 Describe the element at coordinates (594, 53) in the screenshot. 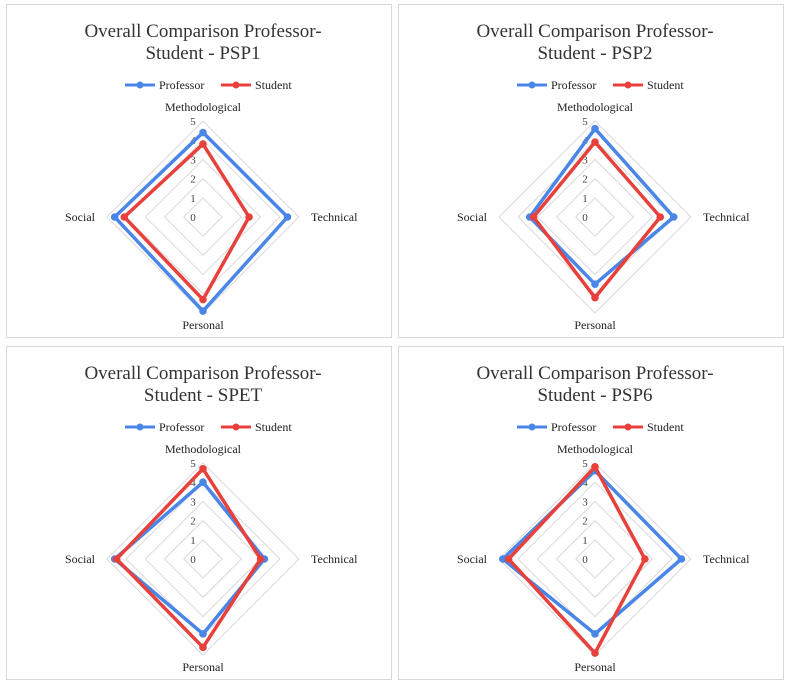

I see `chart-title-line: Student - PSP2` at that location.